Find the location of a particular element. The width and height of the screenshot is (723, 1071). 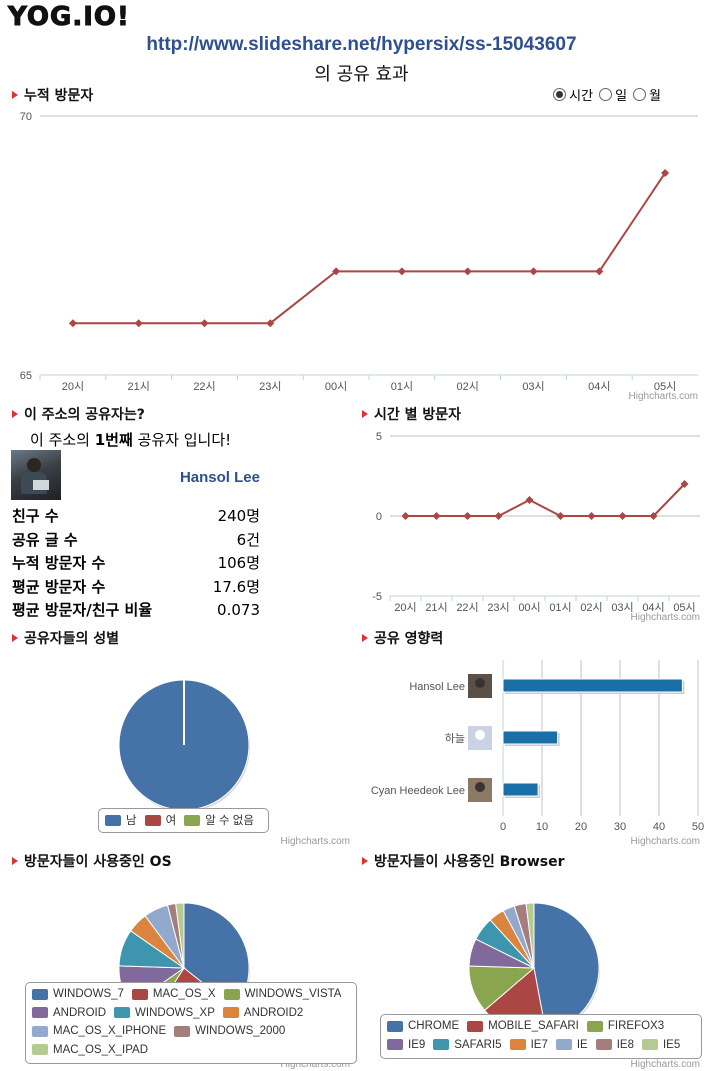

legend-item: WINDOWS_XP is located at coordinates (164, 1013).